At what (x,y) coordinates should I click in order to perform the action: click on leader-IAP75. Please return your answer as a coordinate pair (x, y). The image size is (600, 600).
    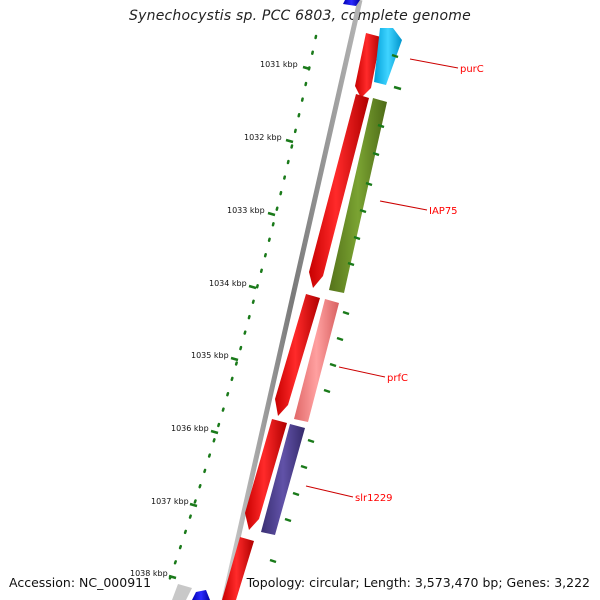
    Looking at the image, I should click on (403, 205).